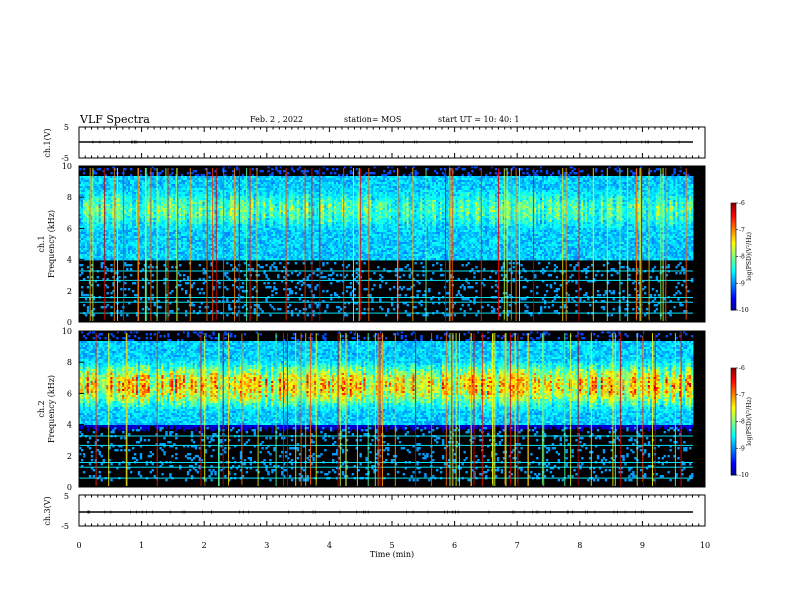 Image resolution: width=792 pixels, height=612 pixels. I want to click on x-tick-label: 5, so click(391, 545).